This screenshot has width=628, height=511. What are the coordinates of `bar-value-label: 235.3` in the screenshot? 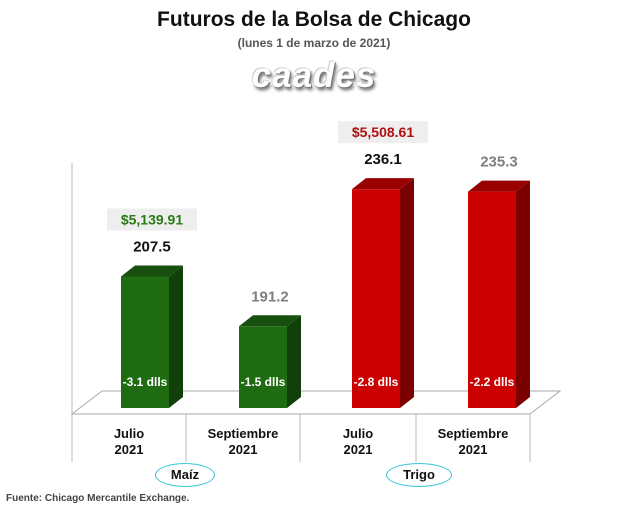 It's located at (499, 162).